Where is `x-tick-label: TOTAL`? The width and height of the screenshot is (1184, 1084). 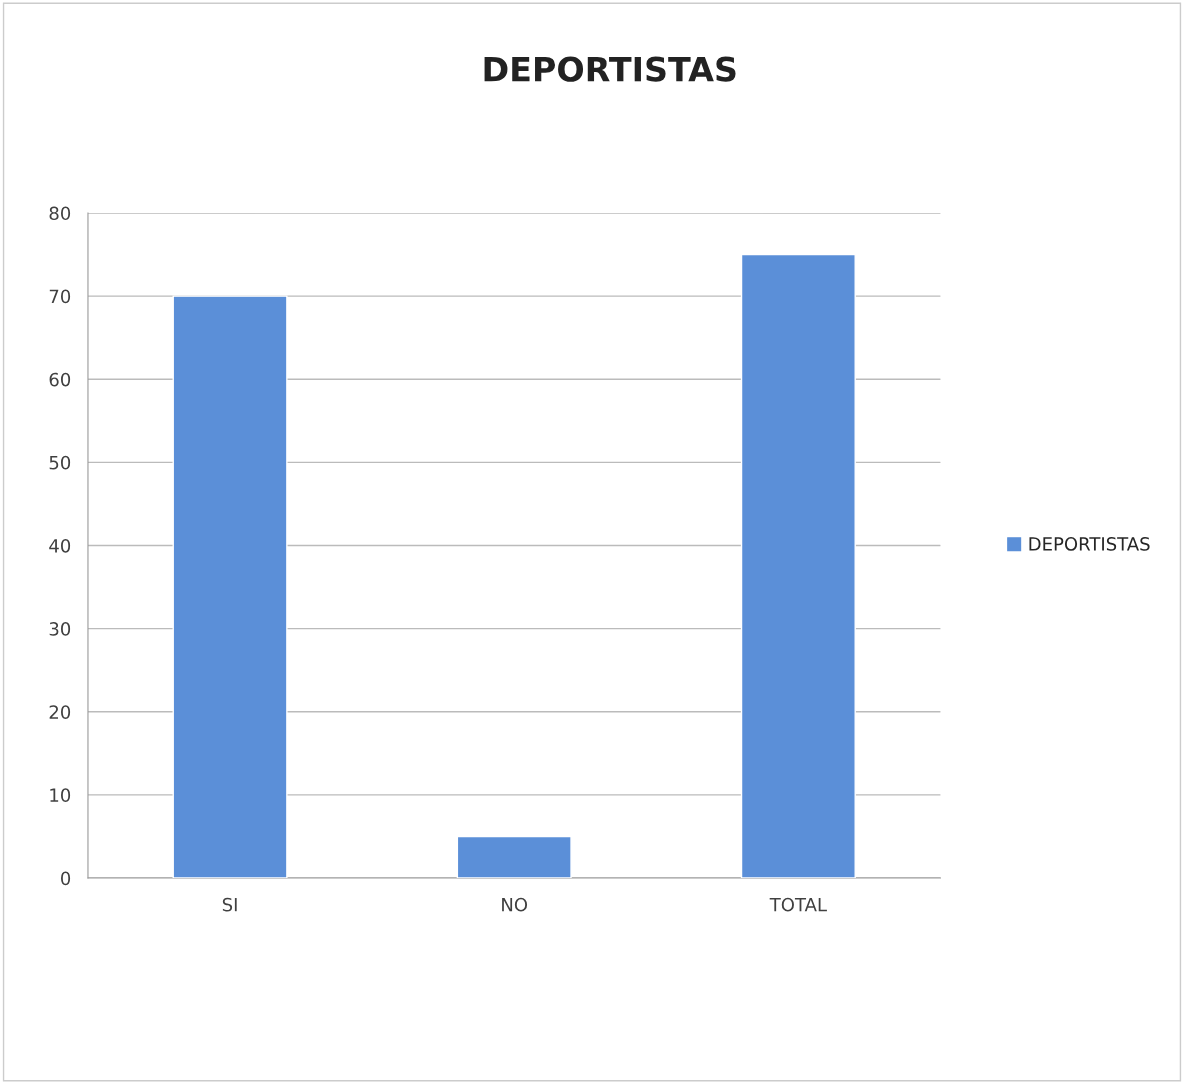
x-tick-label: TOTAL is located at coordinates (798, 904).